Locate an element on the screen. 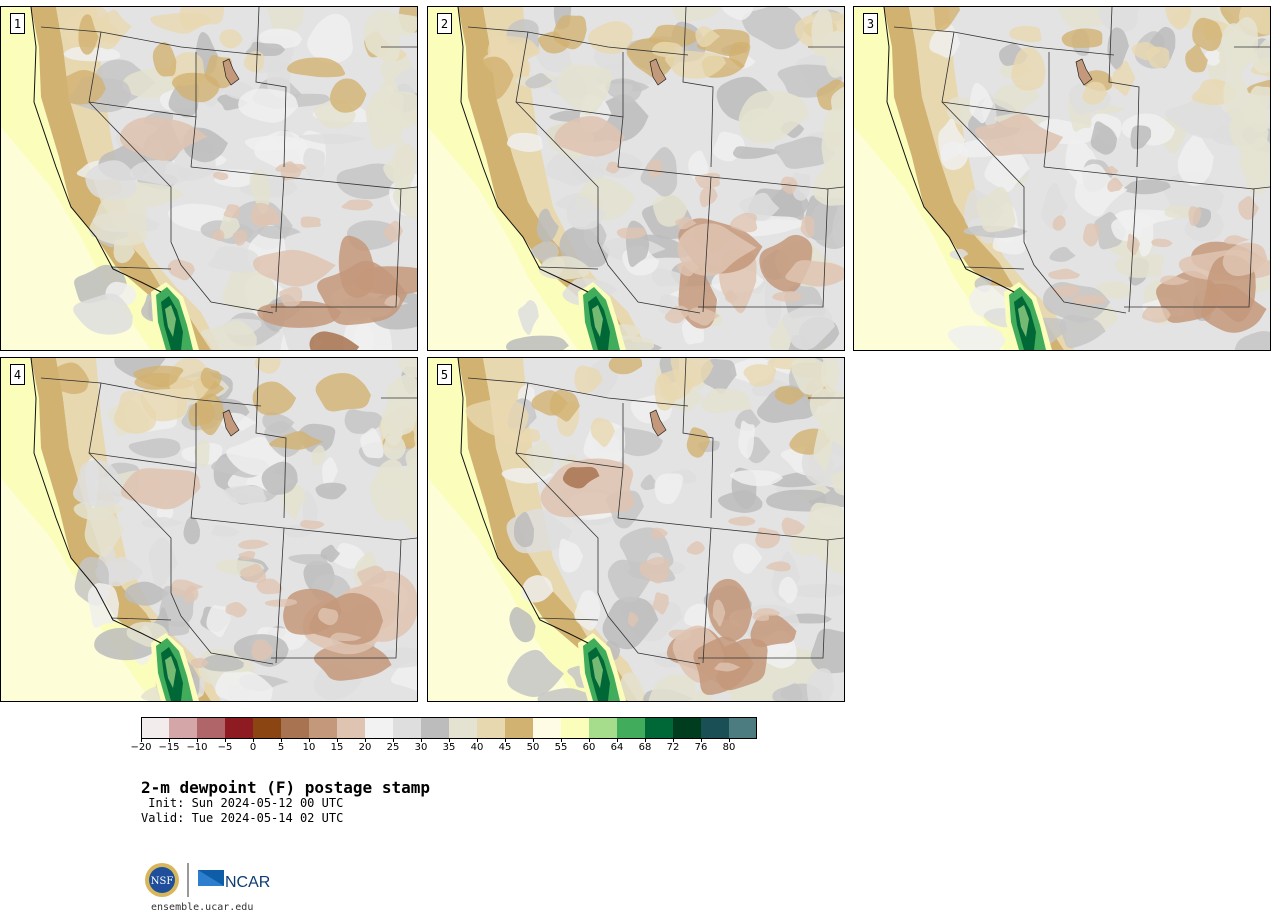 Image resolution: width=1280 pixels, height=920 pixels. colorbar-tick-label: 45 is located at coordinates (505, 747).